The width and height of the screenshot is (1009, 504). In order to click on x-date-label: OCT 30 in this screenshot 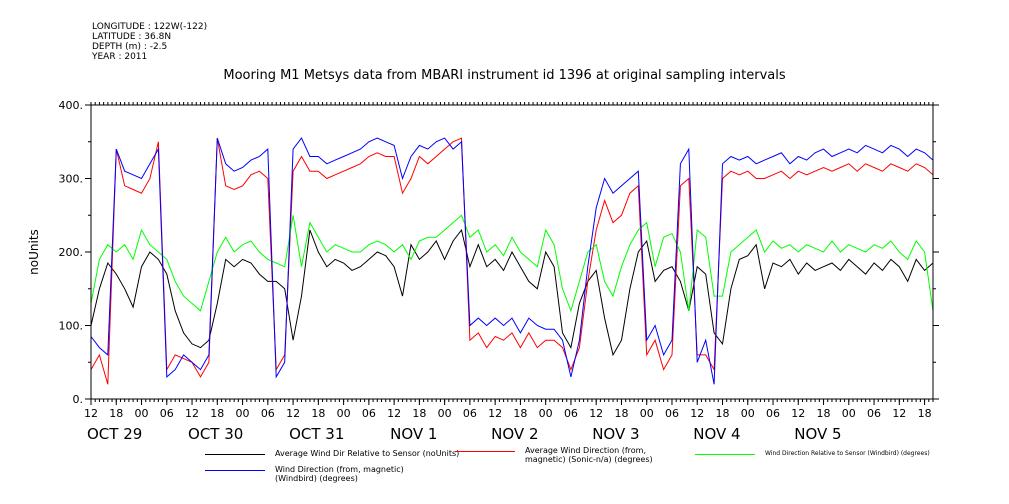, I will do `click(215, 434)`.